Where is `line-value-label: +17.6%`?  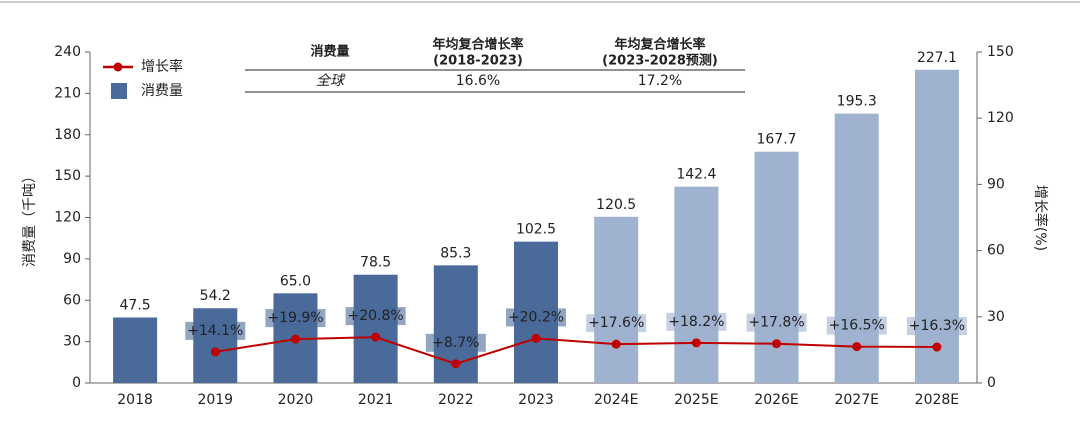
line-value-label: +17.6% is located at coordinates (616, 323).